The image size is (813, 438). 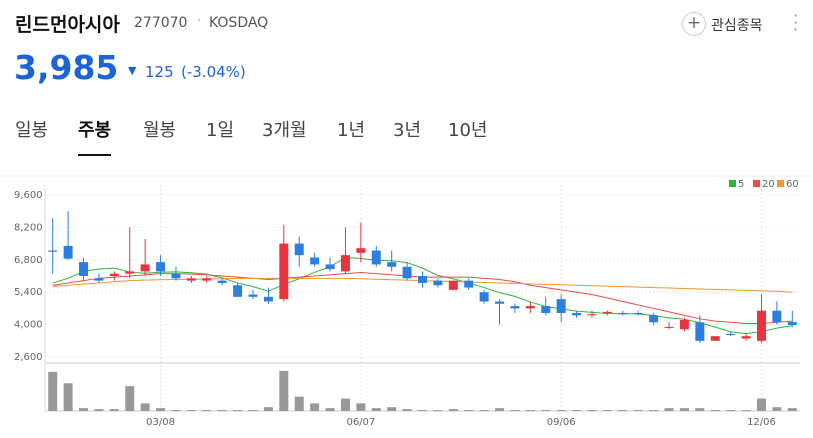 I want to click on y-tick-label: 9,600, so click(x=28, y=195).